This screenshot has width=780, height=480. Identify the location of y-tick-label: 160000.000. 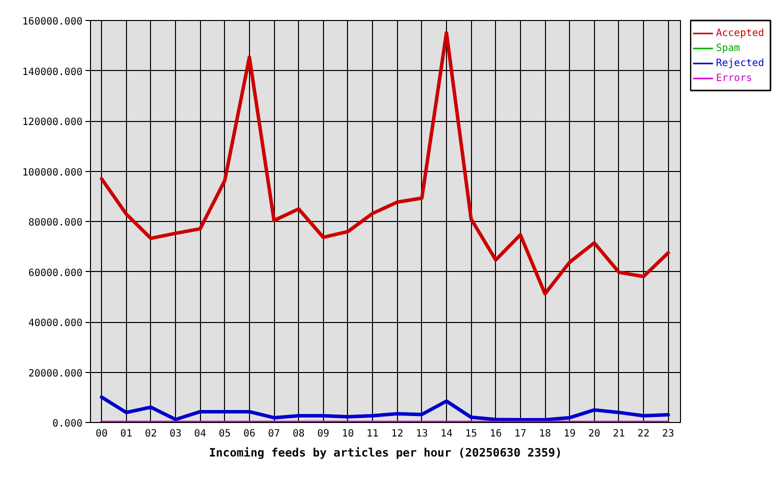
(52, 22).